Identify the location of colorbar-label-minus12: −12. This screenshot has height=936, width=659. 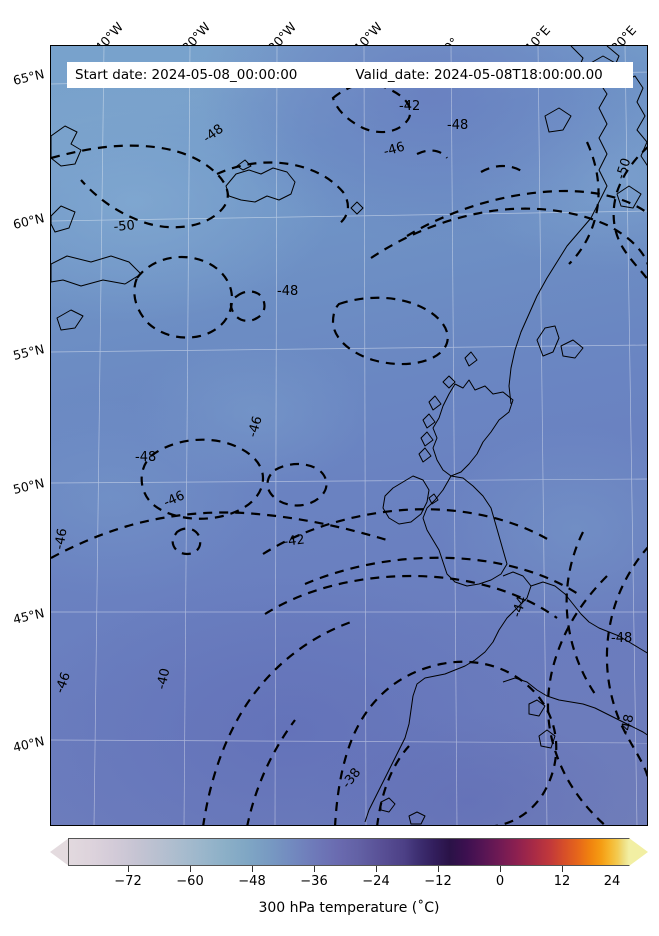
(438, 881).